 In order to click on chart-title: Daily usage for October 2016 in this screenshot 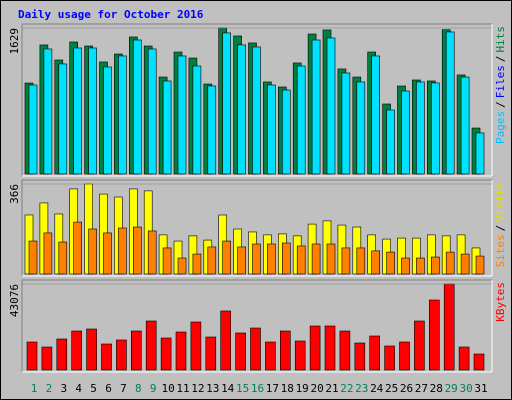, I will do `click(111, 14)`.